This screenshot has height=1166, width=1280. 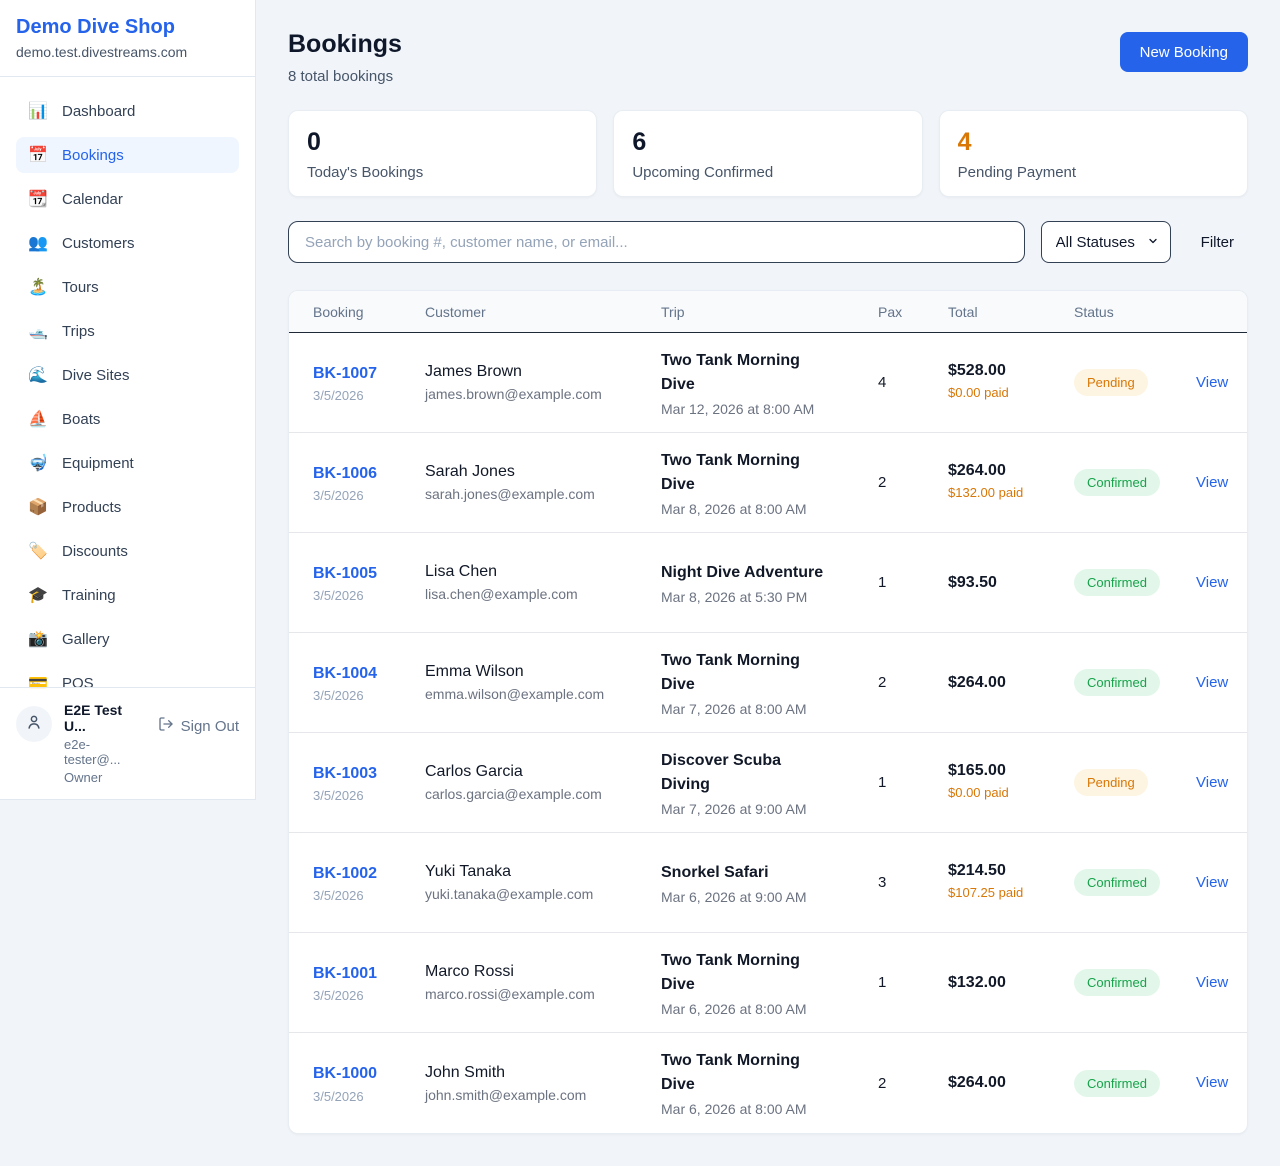 I want to click on sidebar-item-calendar: 📆 Calendar, so click(x=127, y=199).